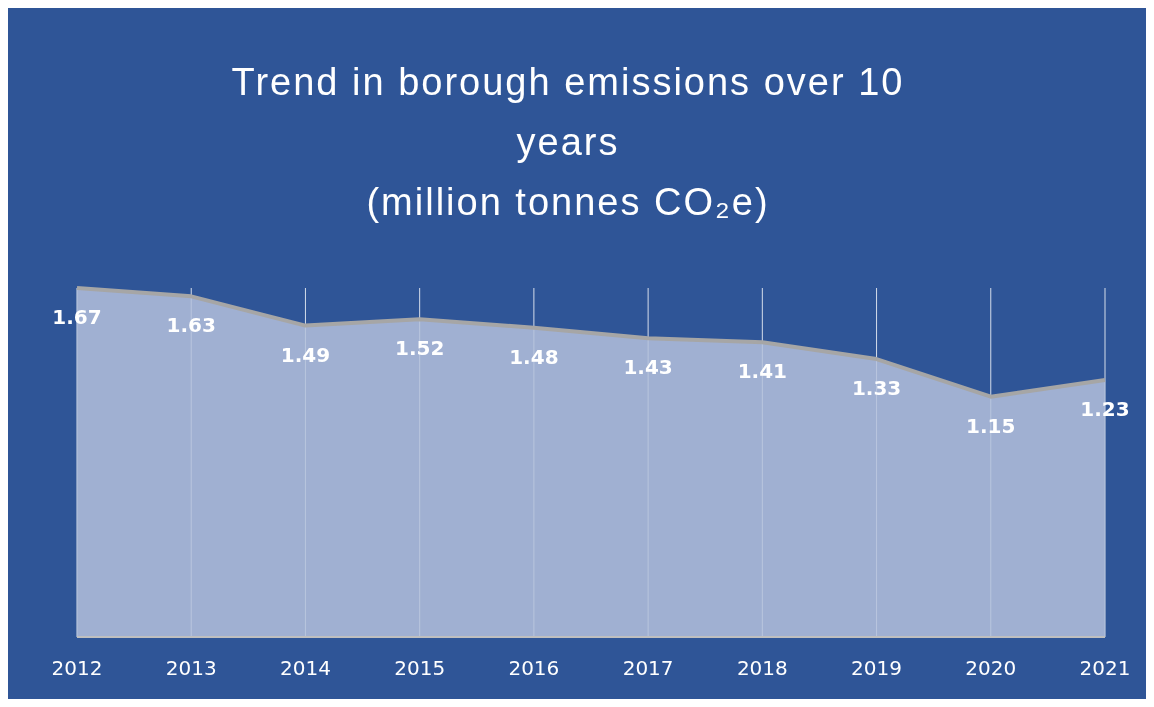 The height and width of the screenshot is (707, 1154). I want to click on x-tick-label: 2017, so click(648, 668).